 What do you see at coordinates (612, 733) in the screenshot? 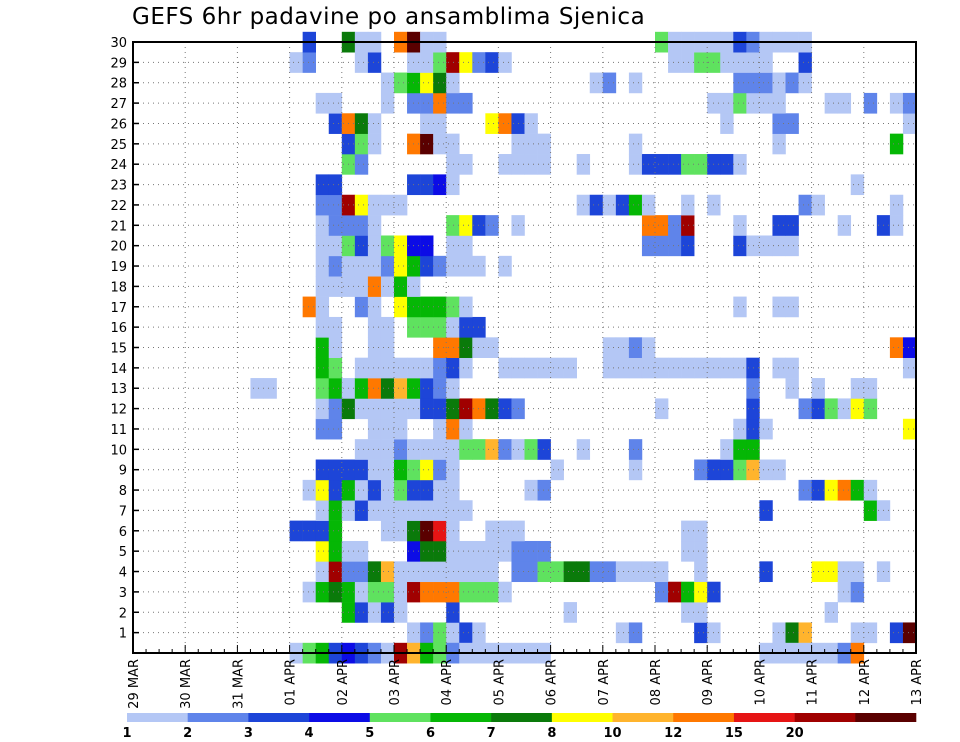
I see `colorbar-label: 10` at bounding box center [612, 733].